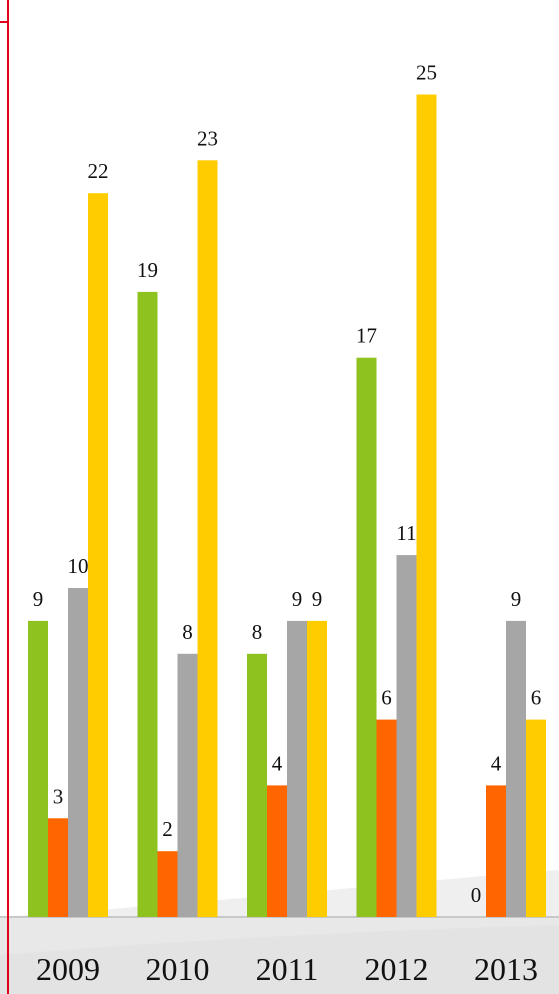 This screenshot has height=994, width=559. Describe the element at coordinates (277, 763) in the screenshot. I see `value-label-2011-s2: 4` at that location.